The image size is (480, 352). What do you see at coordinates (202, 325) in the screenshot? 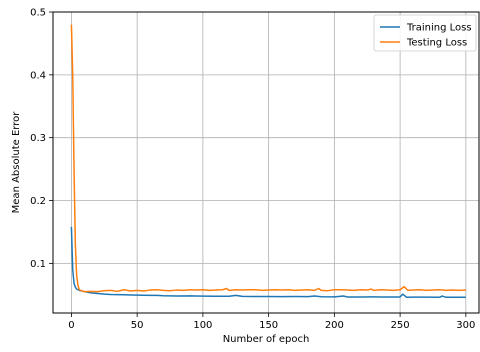
I see `x-tick-label: 100` at bounding box center [202, 325].